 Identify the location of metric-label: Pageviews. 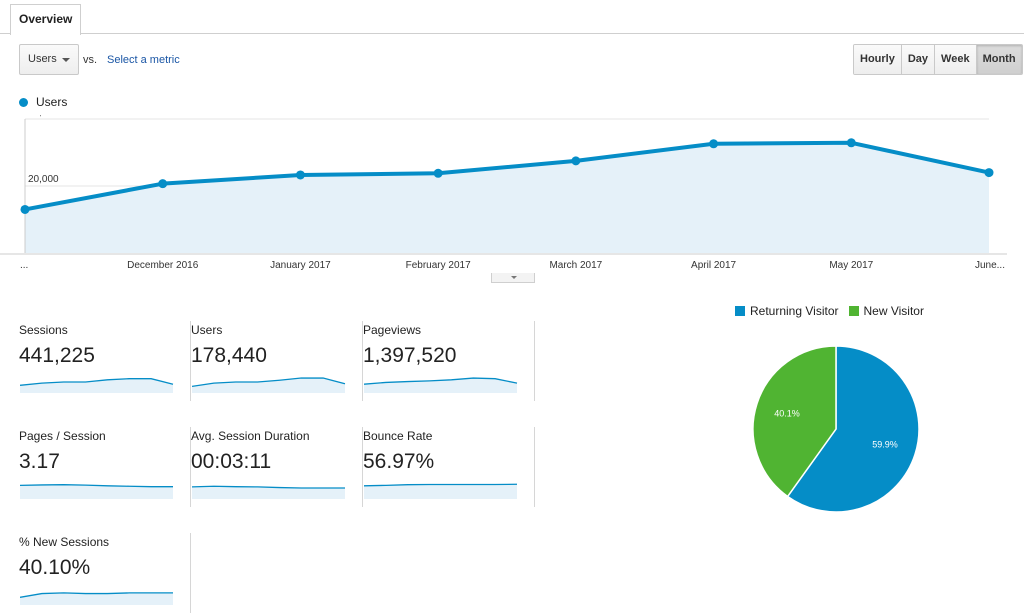
(392, 330).